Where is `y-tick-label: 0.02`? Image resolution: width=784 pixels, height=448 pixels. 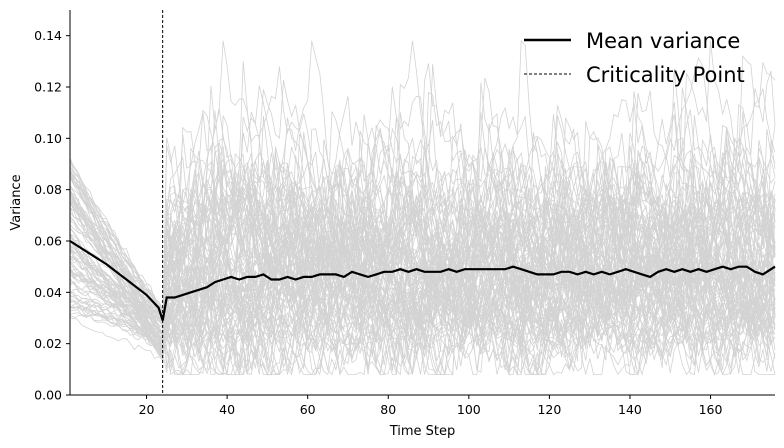
y-tick-label: 0.02 is located at coordinates (48, 343).